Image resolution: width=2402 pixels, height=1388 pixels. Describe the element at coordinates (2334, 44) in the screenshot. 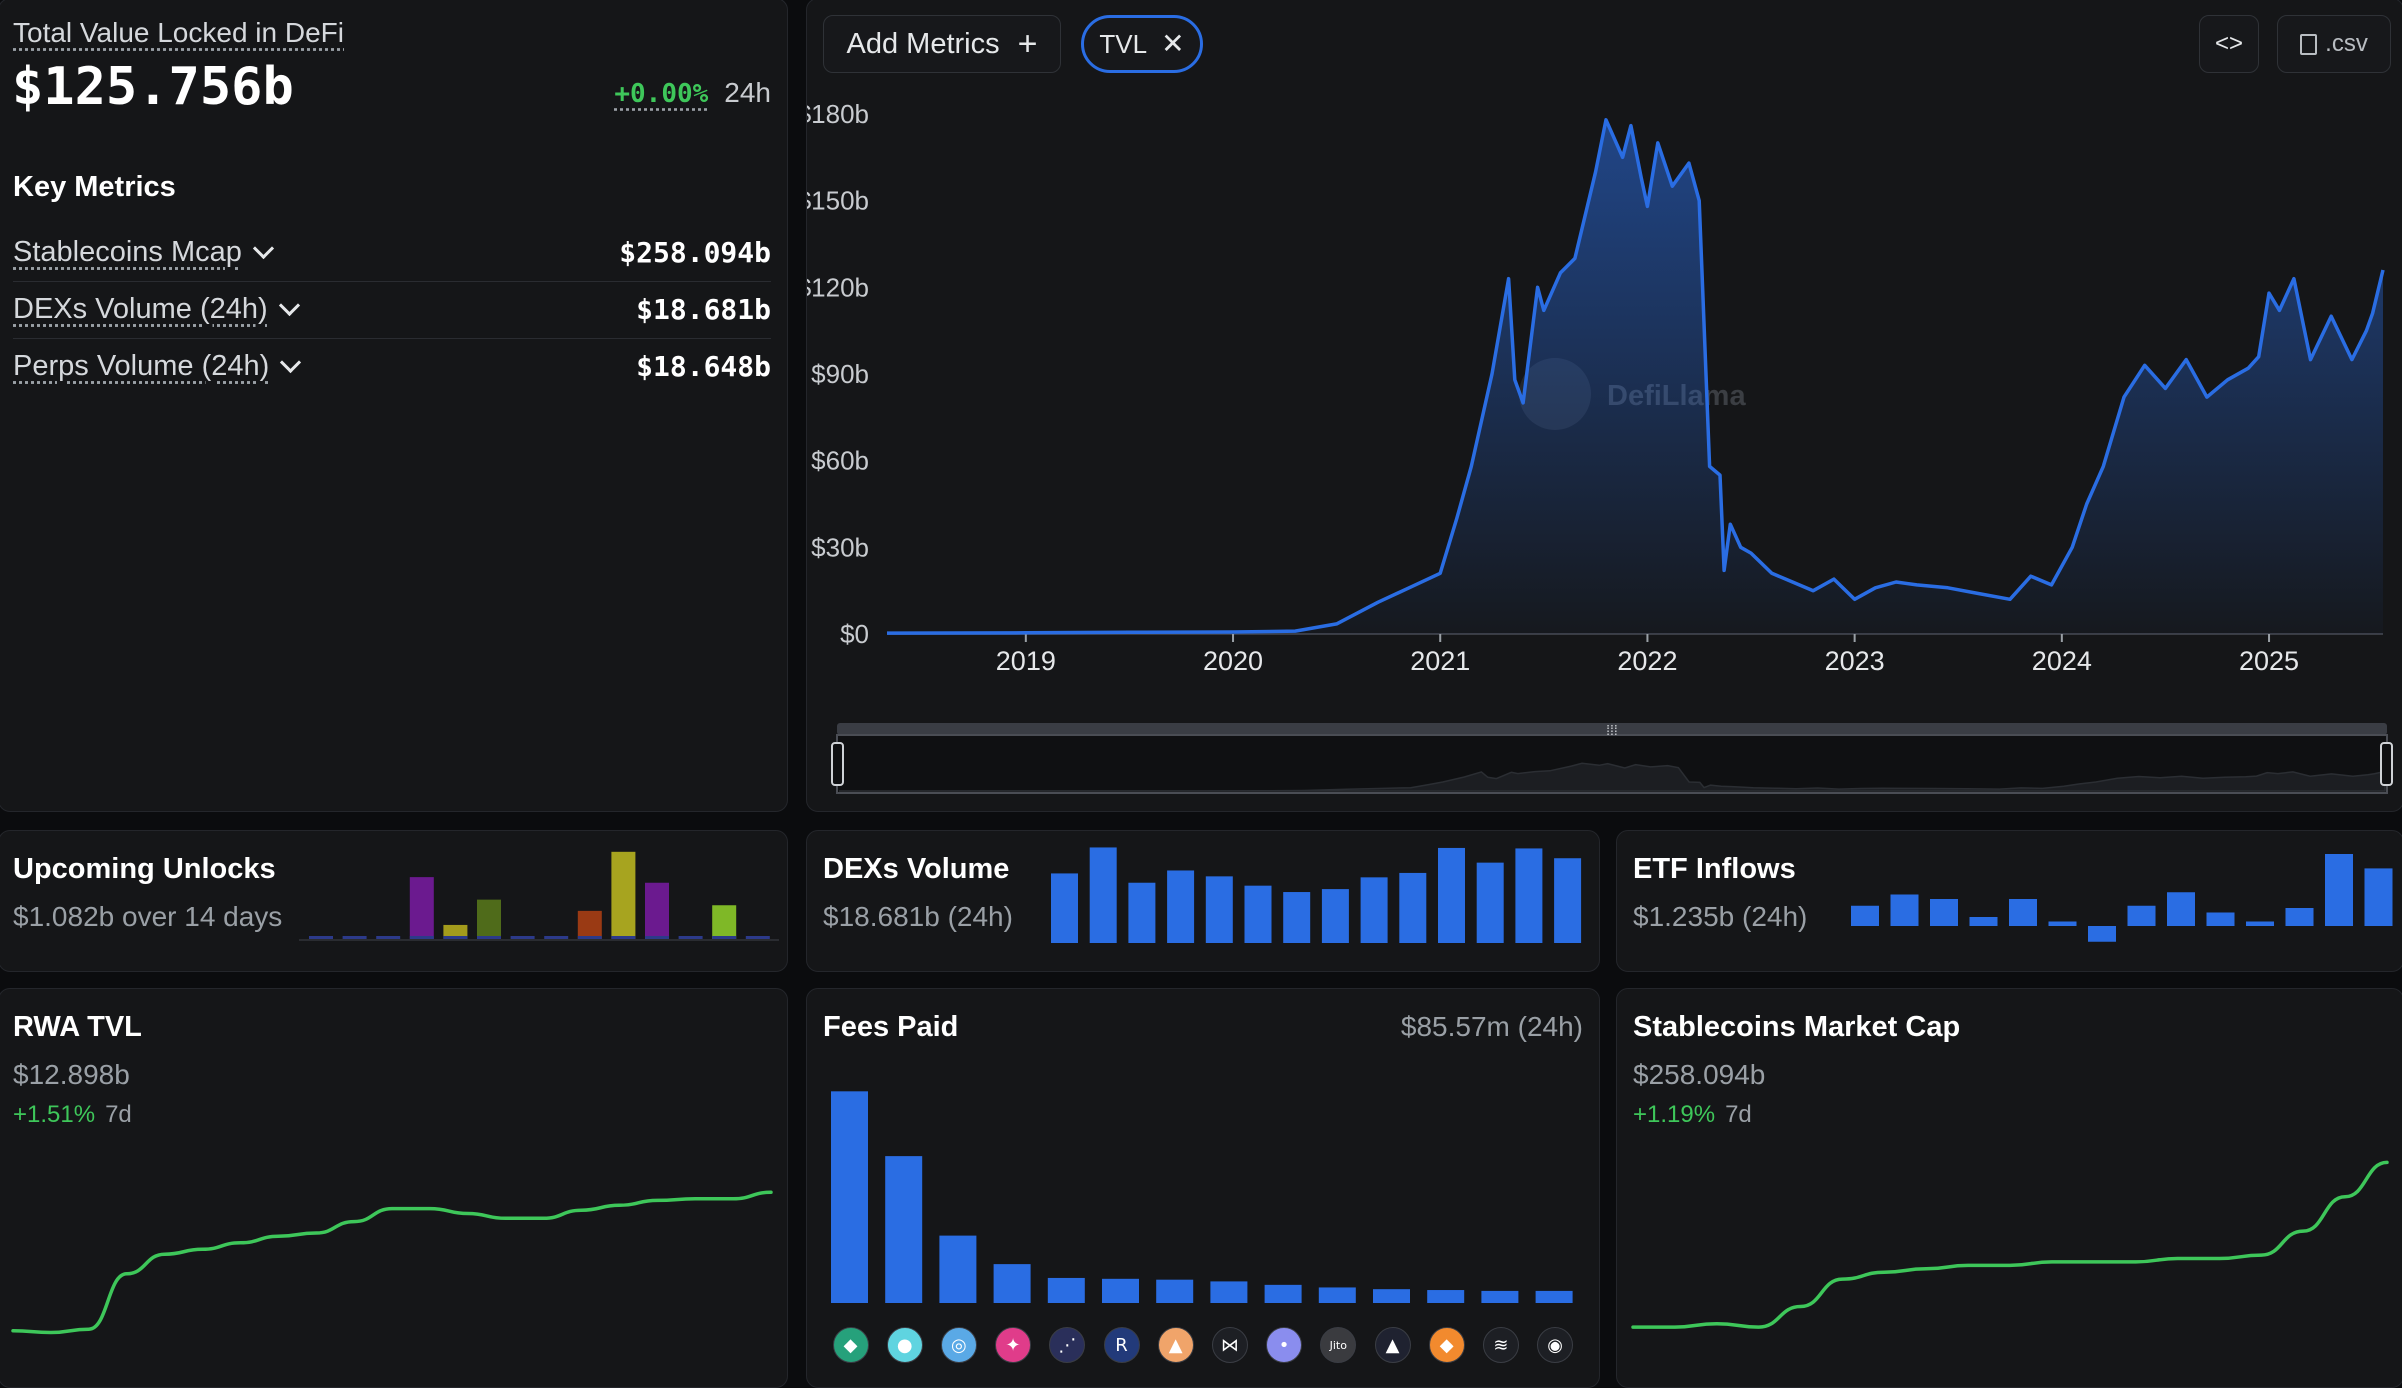

I see `csv-download-button: .csv` at that location.